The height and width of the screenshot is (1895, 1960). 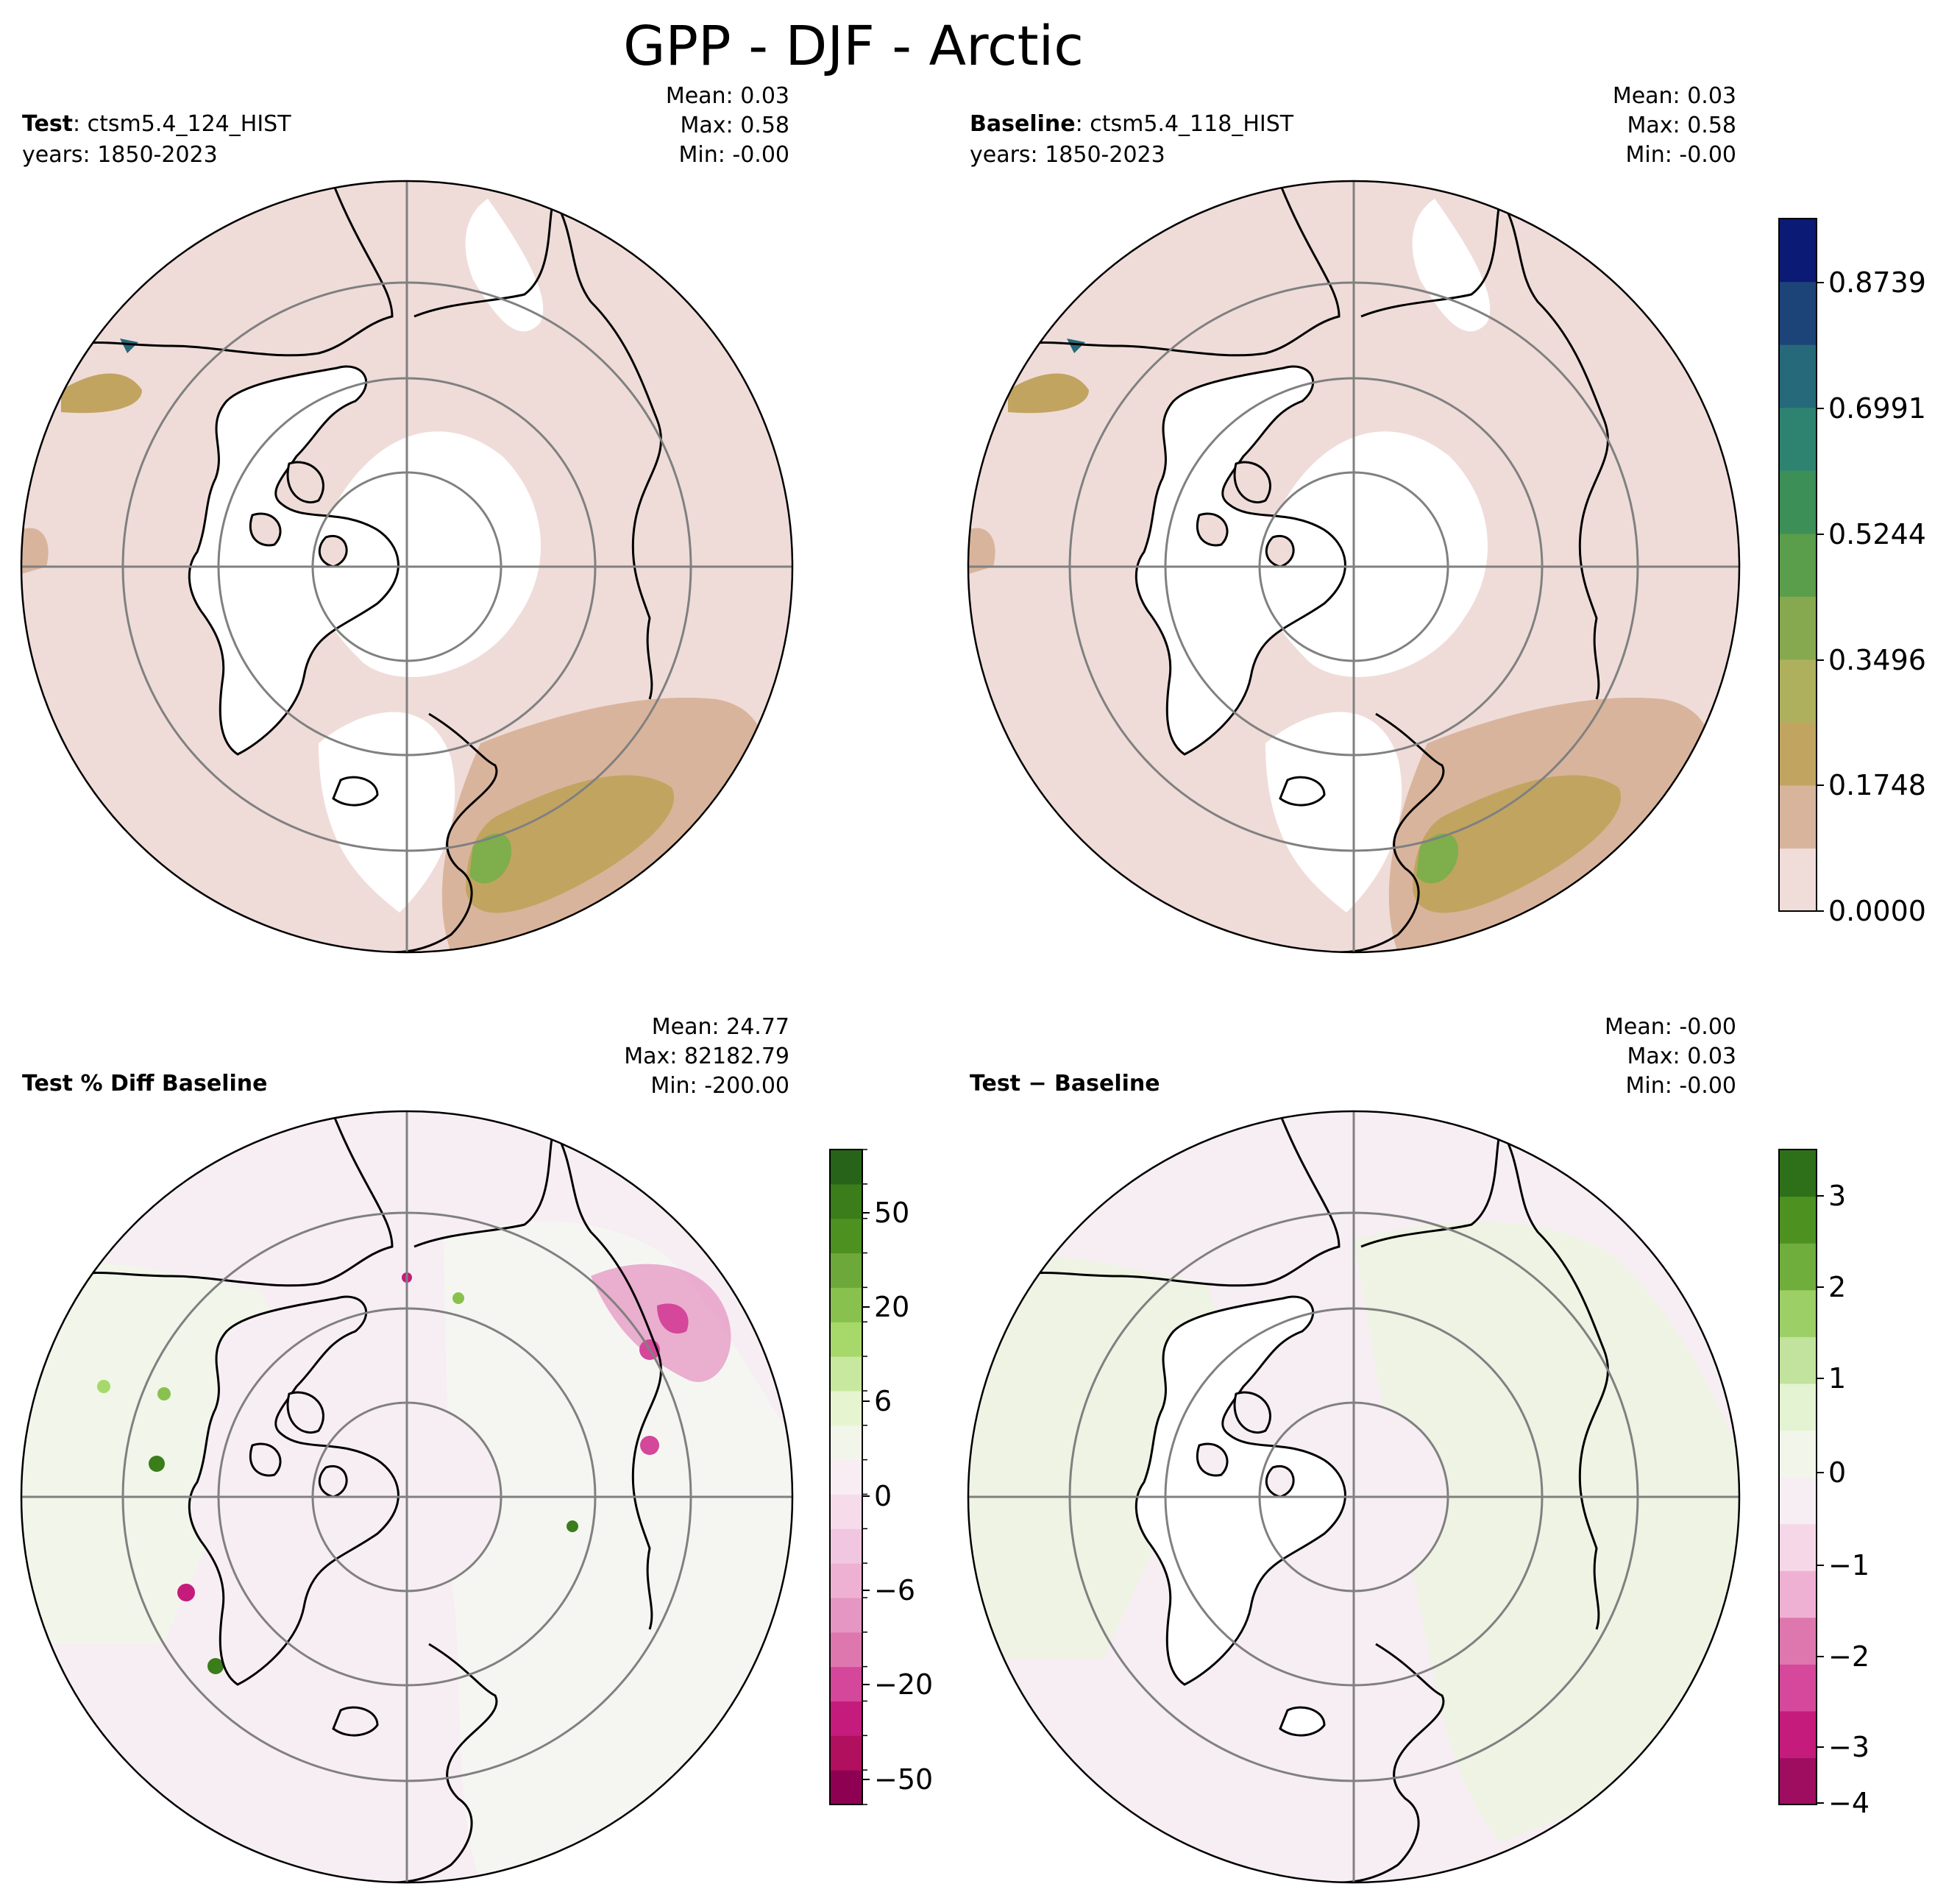 I want to click on panel-baseline-mean: Mean: 0.03, so click(x=1674, y=96).